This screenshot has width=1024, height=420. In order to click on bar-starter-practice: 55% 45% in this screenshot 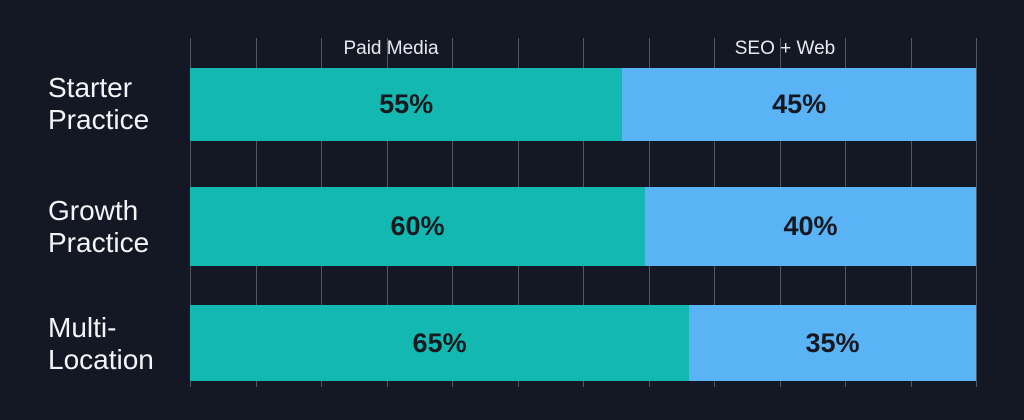, I will do `click(583, 104)`.